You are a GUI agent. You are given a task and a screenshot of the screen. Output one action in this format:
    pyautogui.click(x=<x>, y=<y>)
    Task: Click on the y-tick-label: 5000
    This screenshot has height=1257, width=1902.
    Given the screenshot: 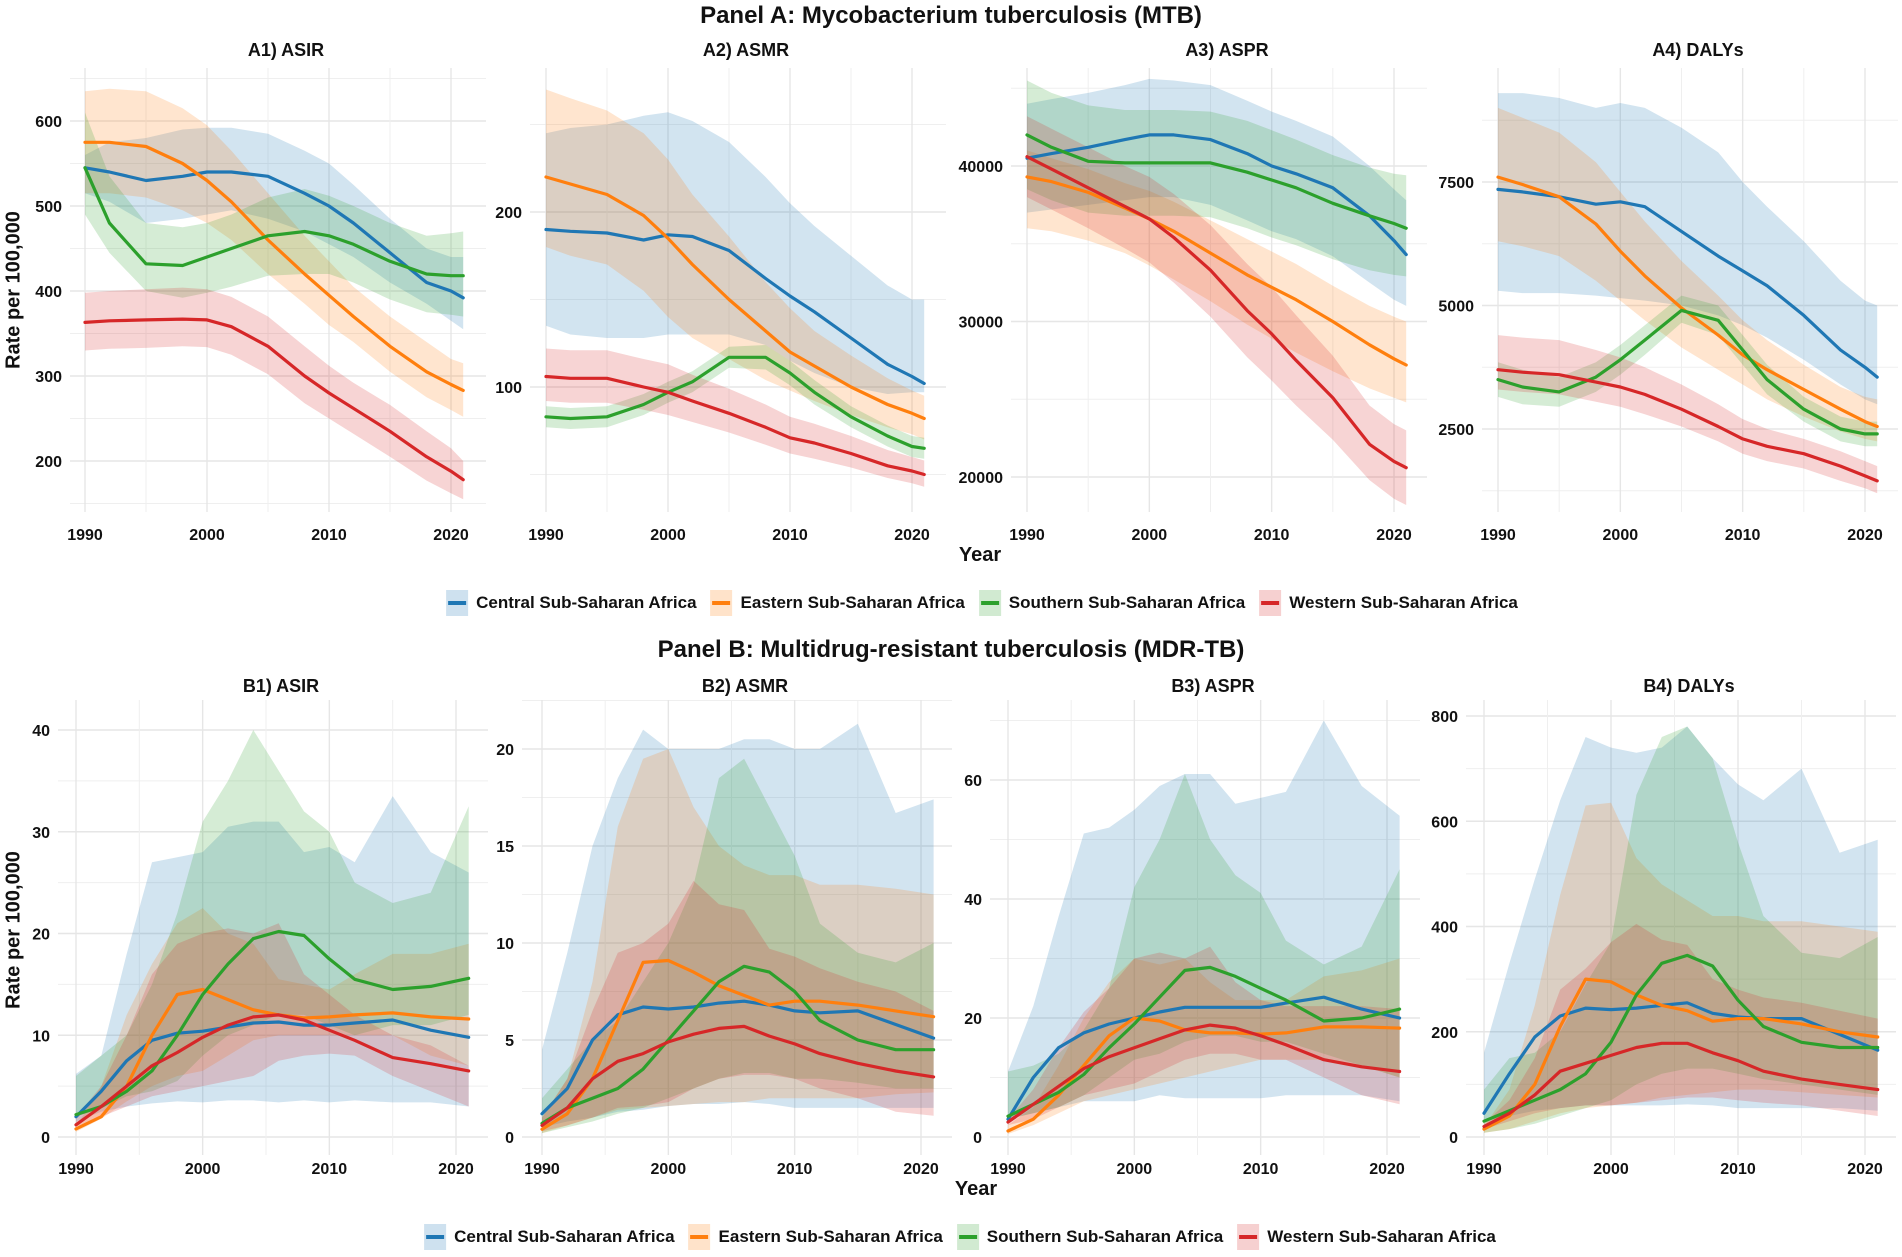 What is the action you would take?
    pyautogui.click(x=1456, y=307)
    